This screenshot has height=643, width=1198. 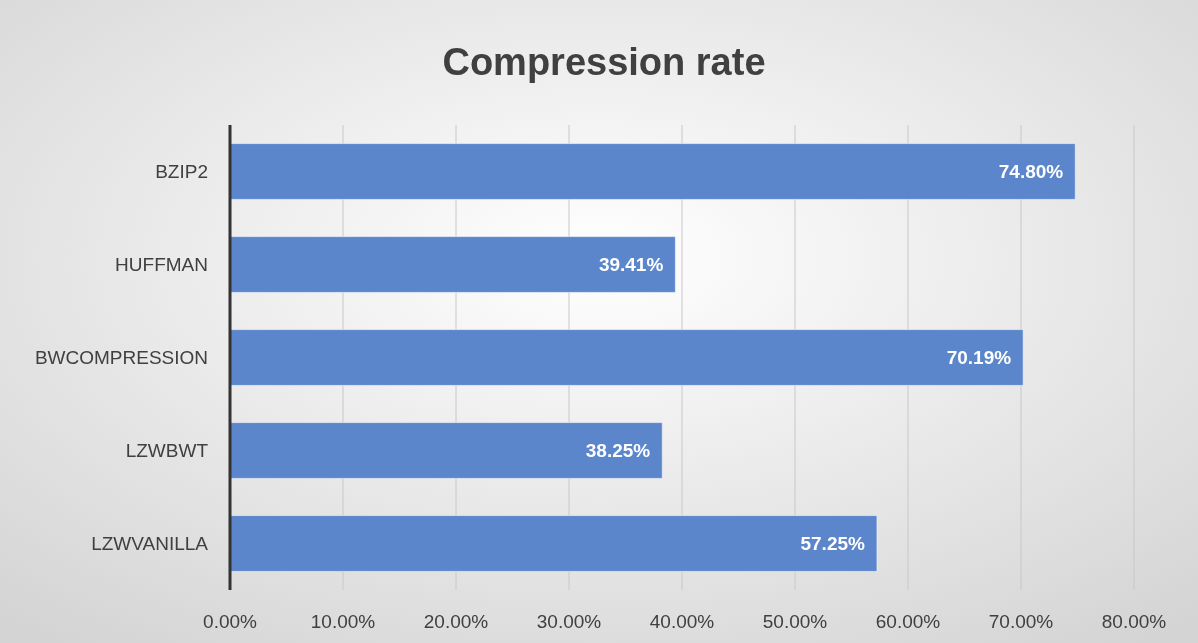 I want to click on y-tick-label: LZWBWT, so click(x=167, y=451).